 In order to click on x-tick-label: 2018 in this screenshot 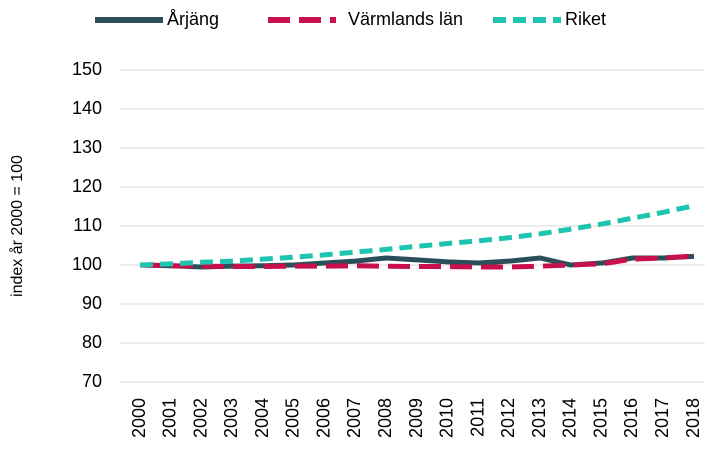, I will do `click(693, 418)`.